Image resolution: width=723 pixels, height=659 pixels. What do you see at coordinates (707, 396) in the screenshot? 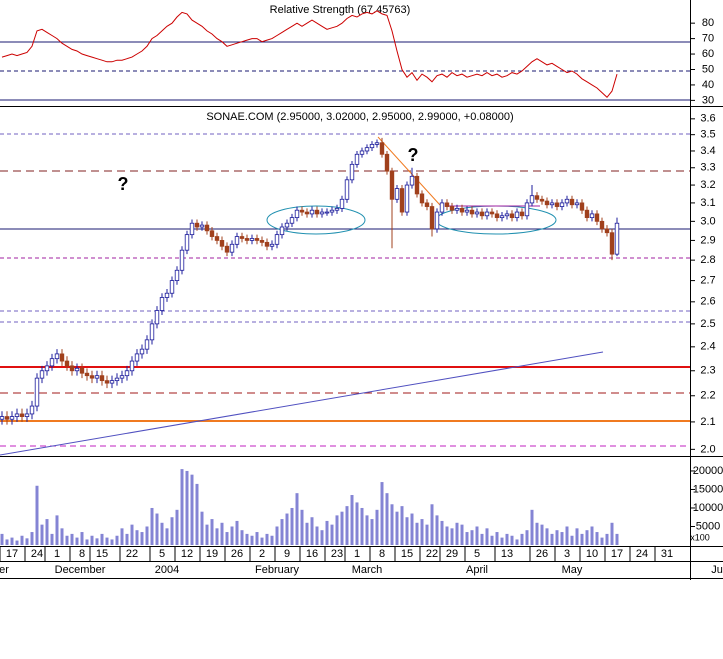
I see `y-tick-label: 2.2` at bounding box center [707, 396].